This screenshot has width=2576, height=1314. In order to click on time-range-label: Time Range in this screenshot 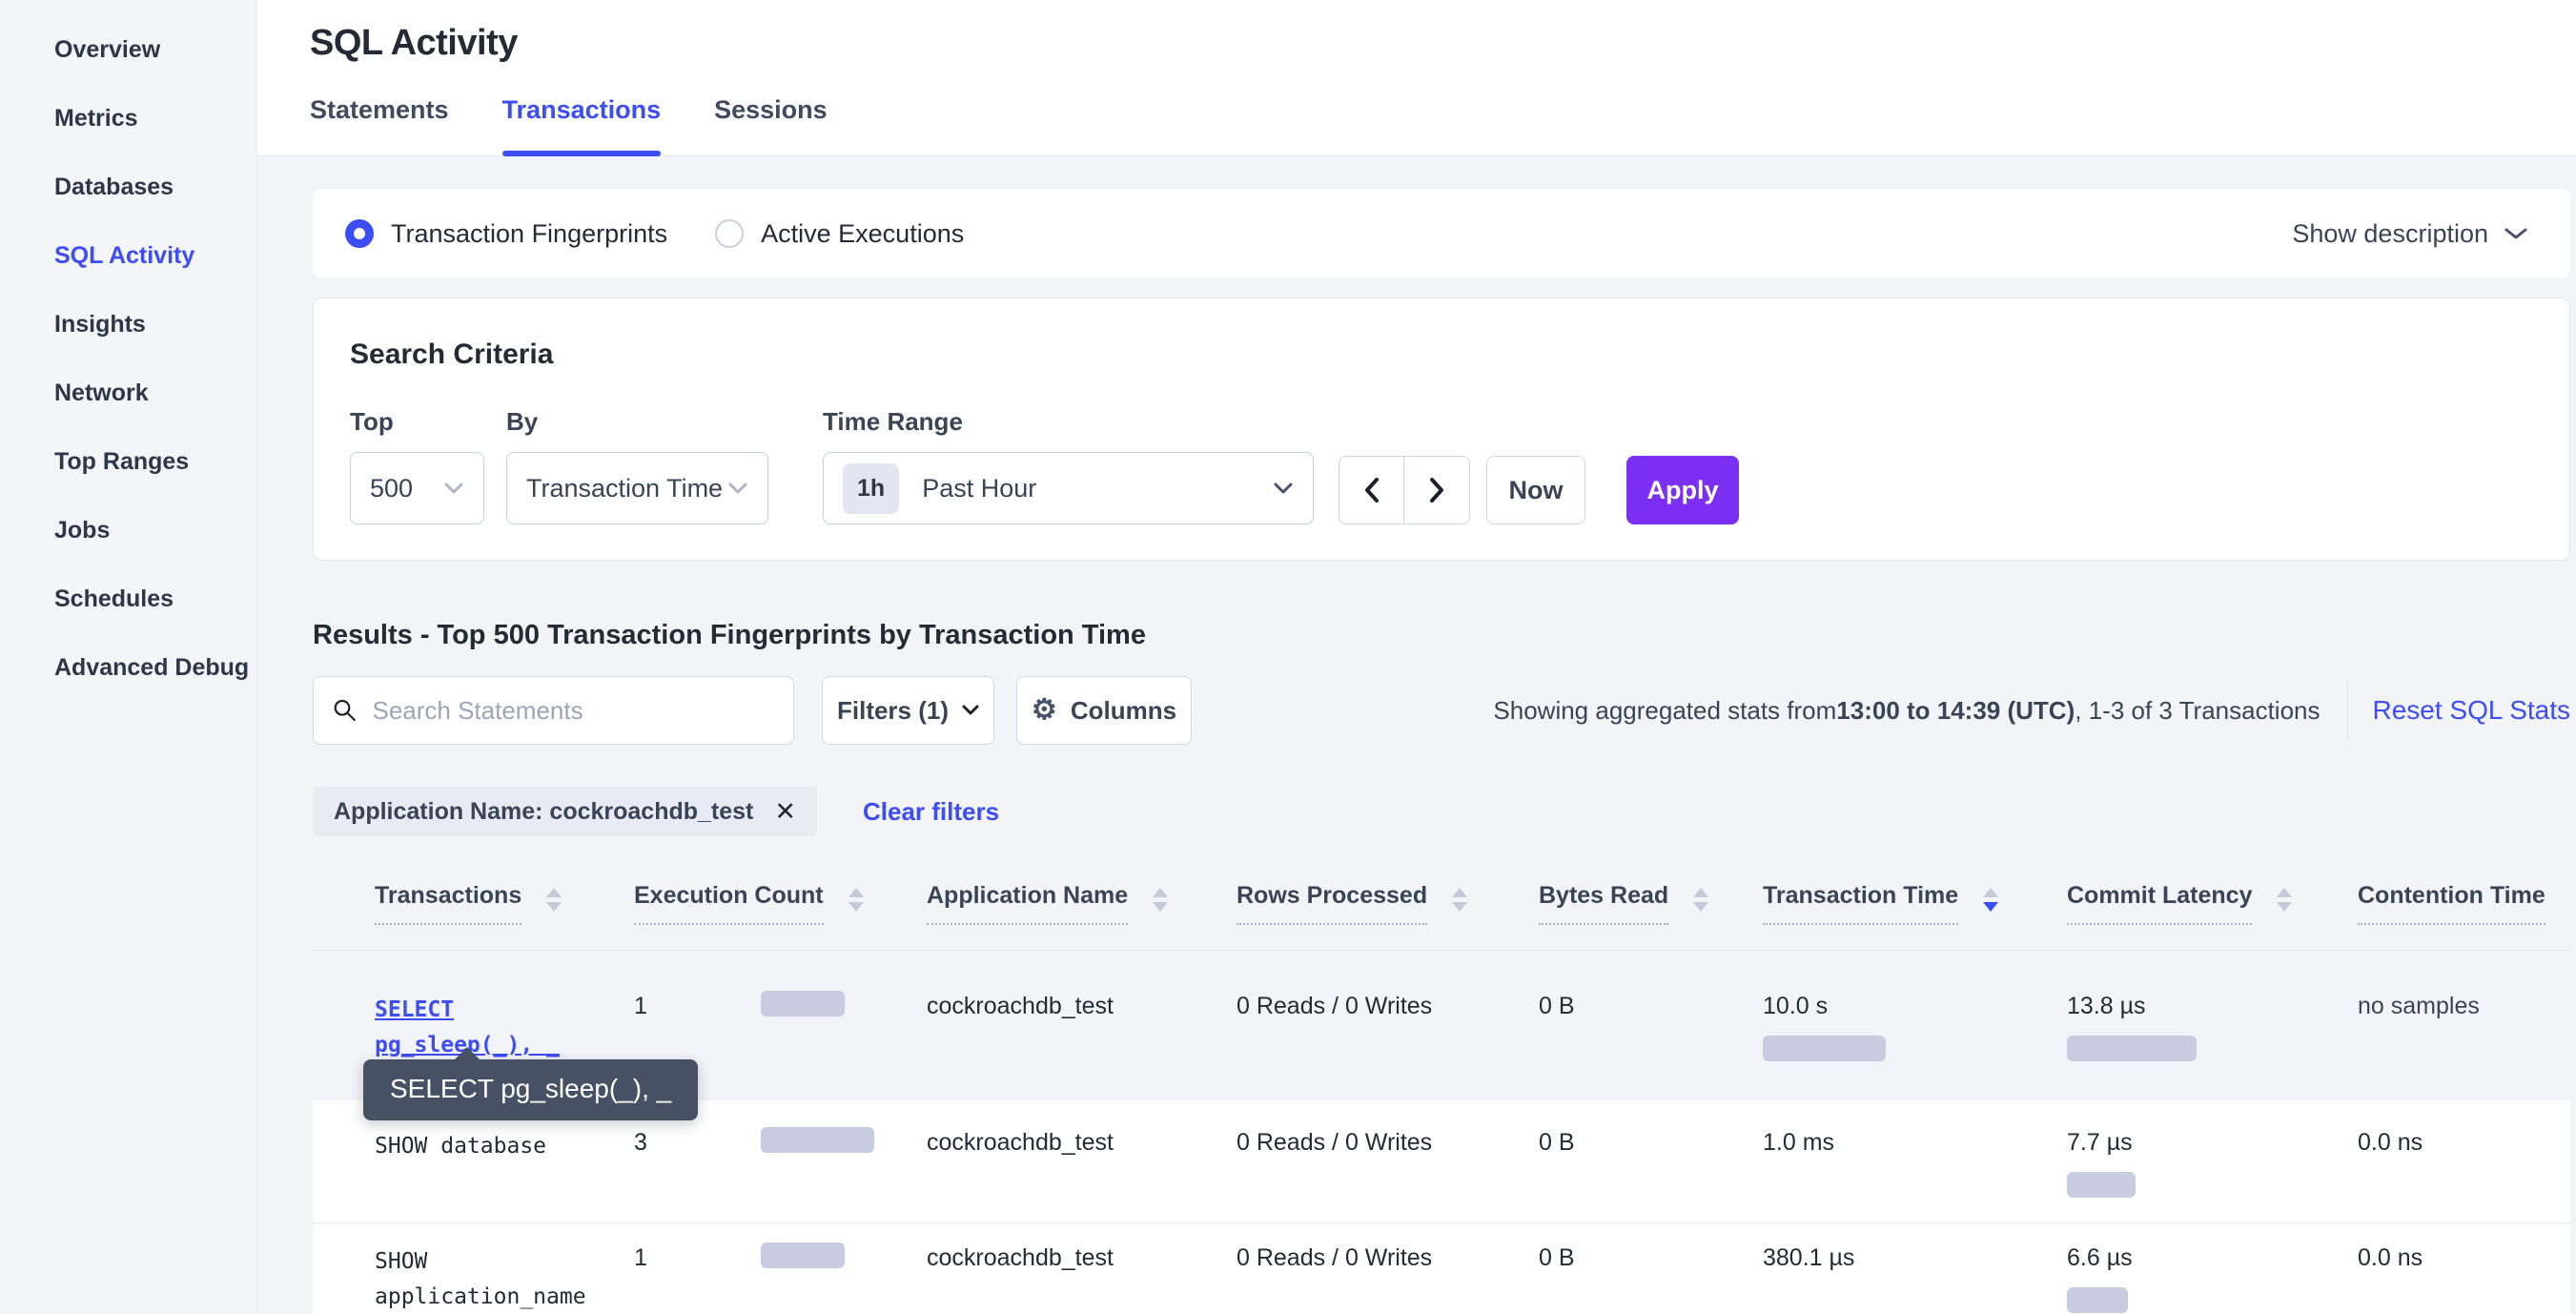, I will do `click(893, 421)`.